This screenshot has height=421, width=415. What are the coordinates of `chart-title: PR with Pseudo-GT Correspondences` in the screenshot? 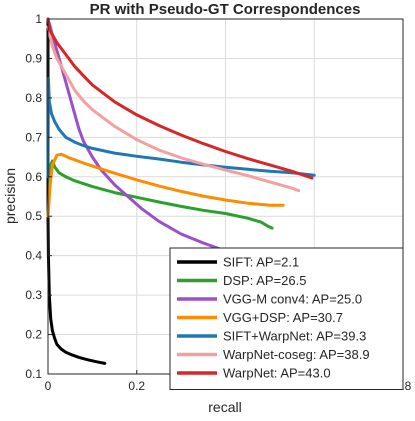 It's located at (225, 9).